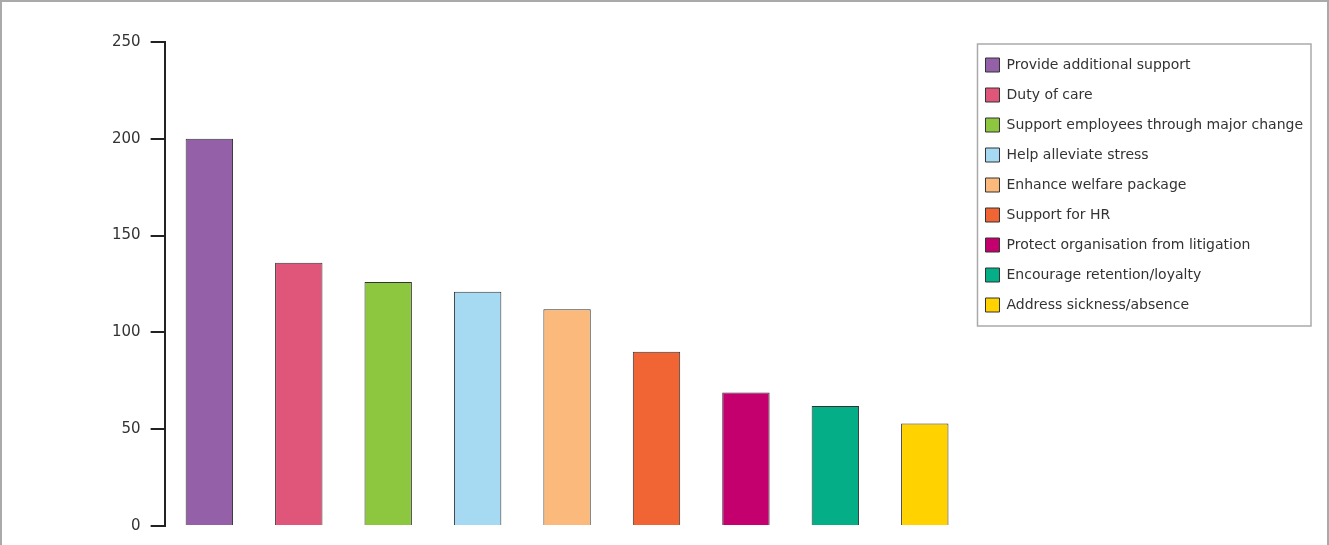 The width and height of the screenshot is (1329, 545). What do you see at coordinates (1077, 153) in the screenshot?
I see `legend-label: Help alleviate stress` at bounding box center [1077, 153].